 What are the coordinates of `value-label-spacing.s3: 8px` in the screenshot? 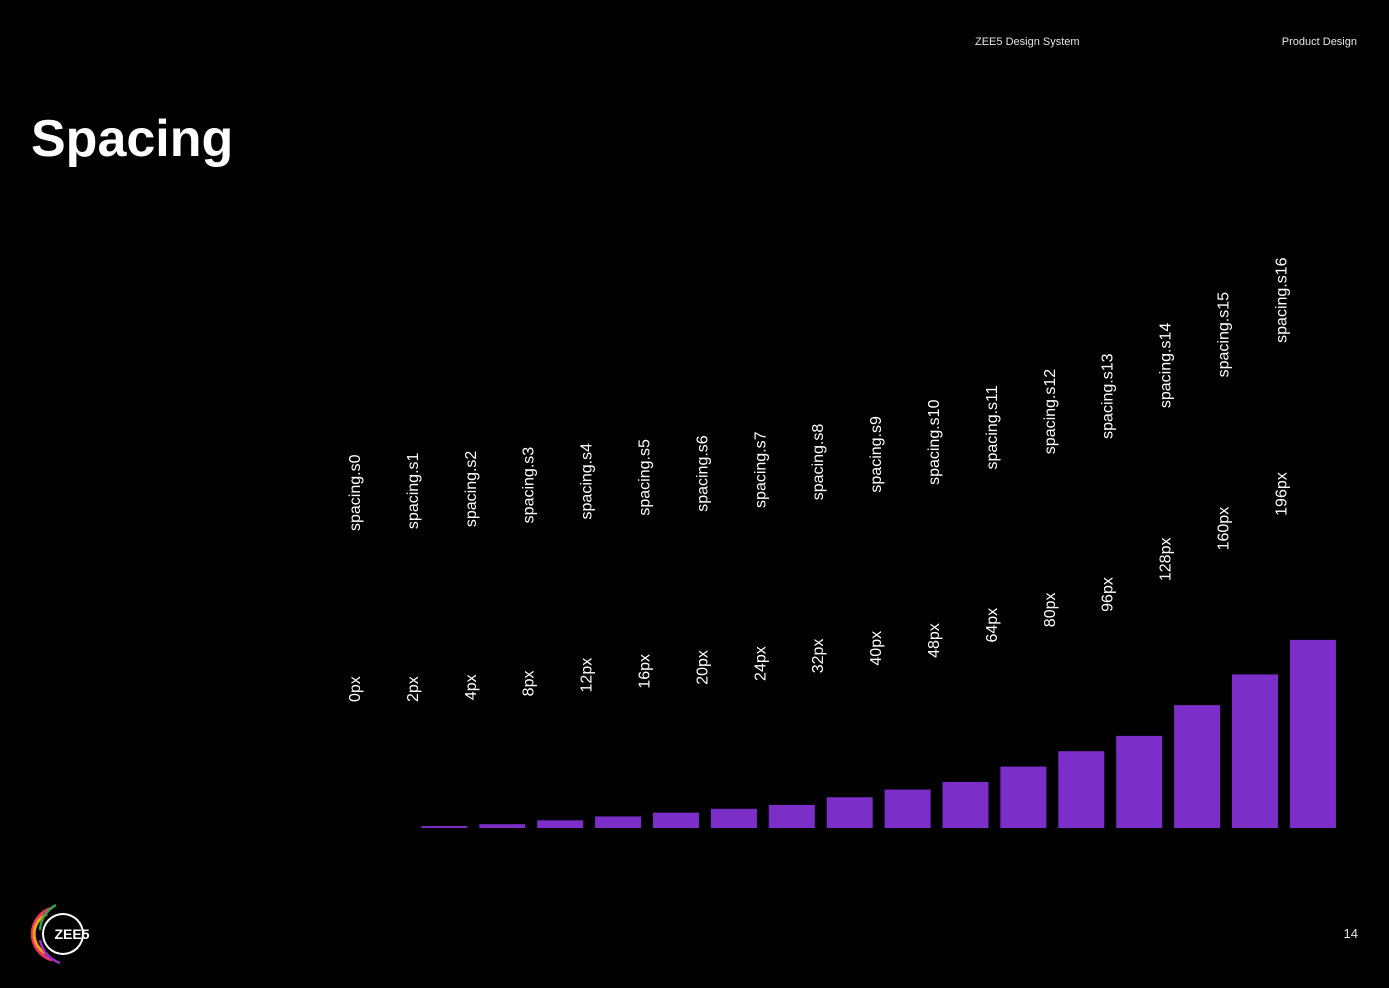 It's located at (529, 684).